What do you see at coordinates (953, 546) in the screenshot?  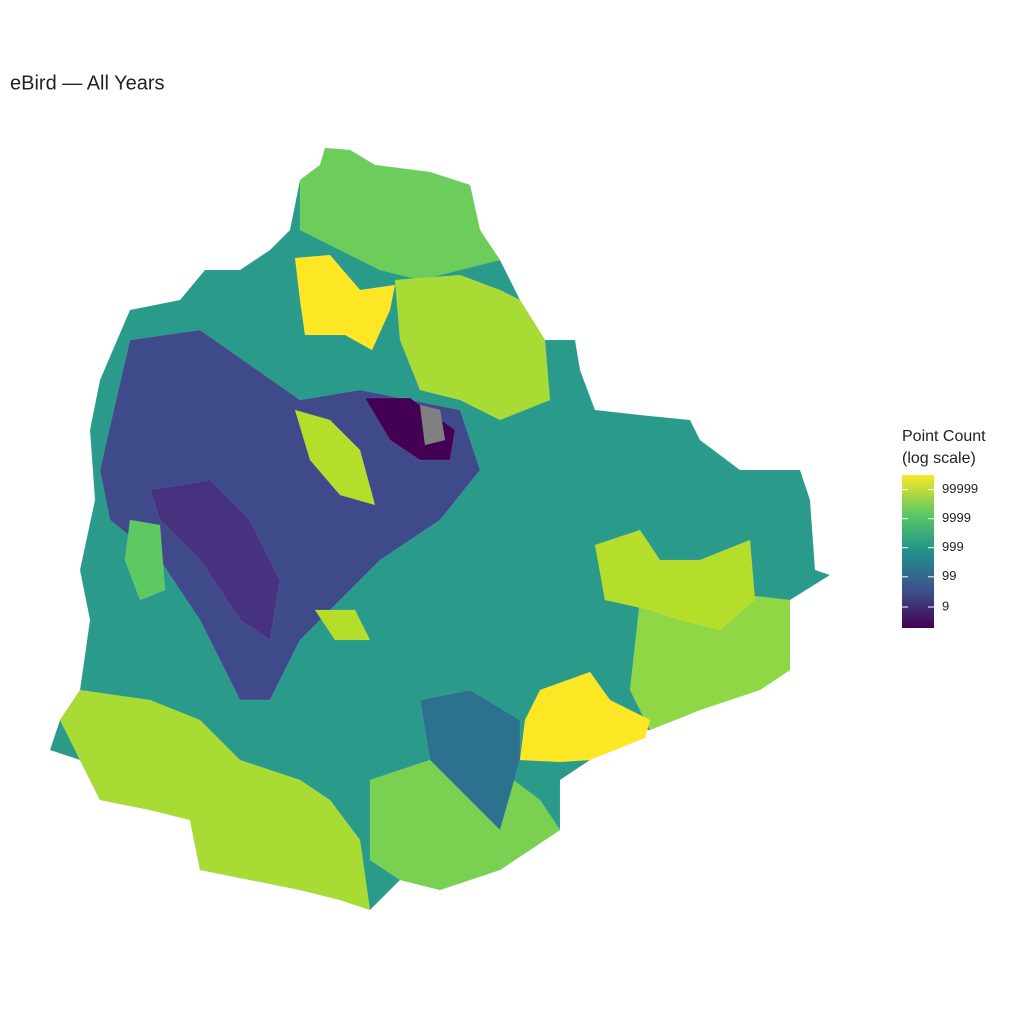 I see `legend-tick-label: 999` at bounding box center [953, 546].